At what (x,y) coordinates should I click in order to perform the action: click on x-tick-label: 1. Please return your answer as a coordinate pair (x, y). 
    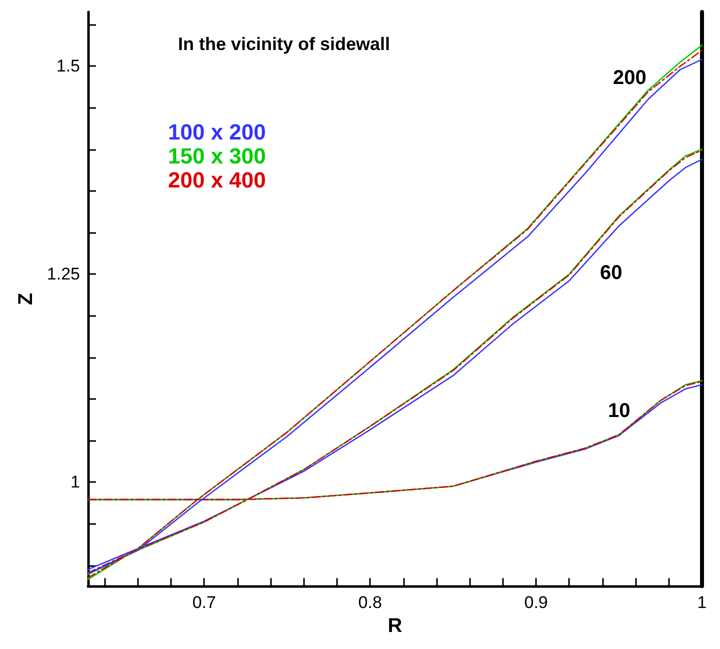
    Looking at the image, I should click on (702, 602).